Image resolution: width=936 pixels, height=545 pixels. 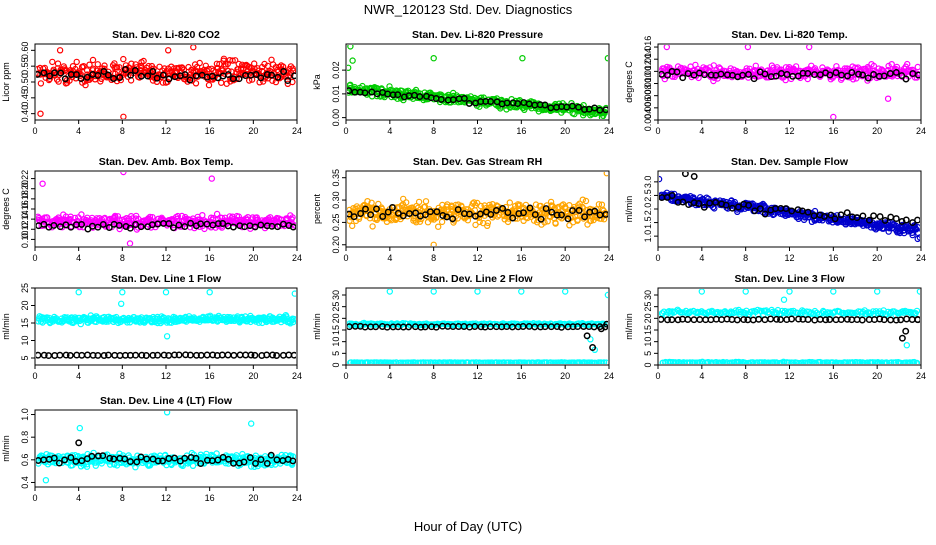 I want to click on x-tick-label: 4, so click(x=389, y=376).